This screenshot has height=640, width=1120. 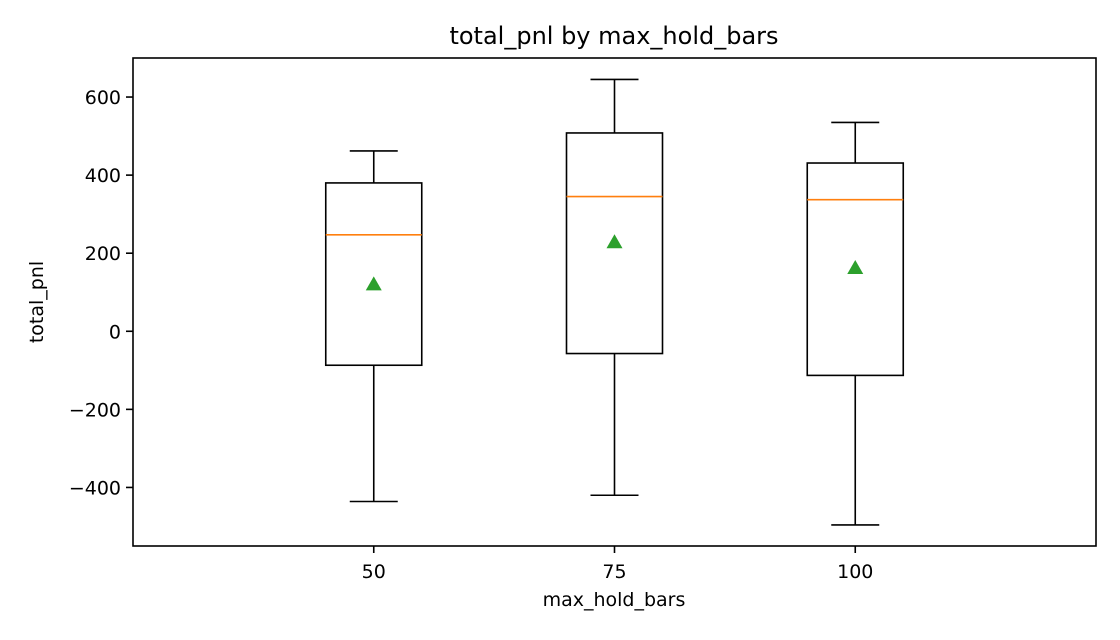 What do you see at coordinates (95, 488) in the screenshot?
I see `y-tick-label: −400` at bounding box center [95, 488].